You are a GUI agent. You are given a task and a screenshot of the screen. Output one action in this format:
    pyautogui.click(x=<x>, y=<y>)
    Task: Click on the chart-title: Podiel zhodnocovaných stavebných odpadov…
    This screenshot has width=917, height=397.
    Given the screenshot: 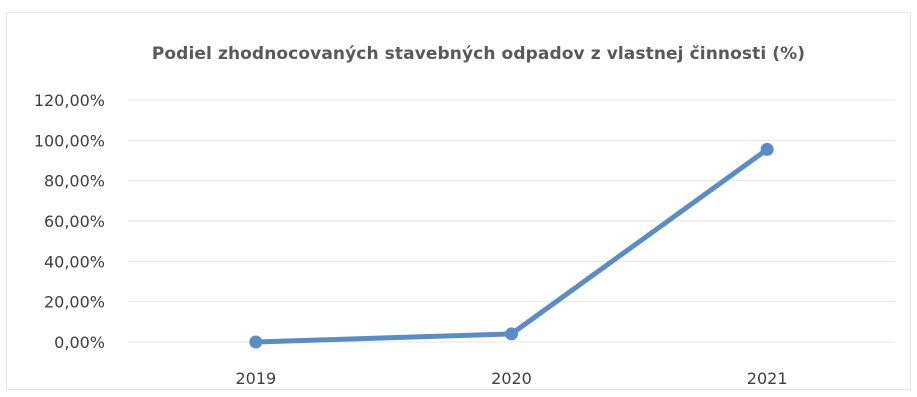 What is the action you would take?
    pyautogui.click(x=478, y=54)
    